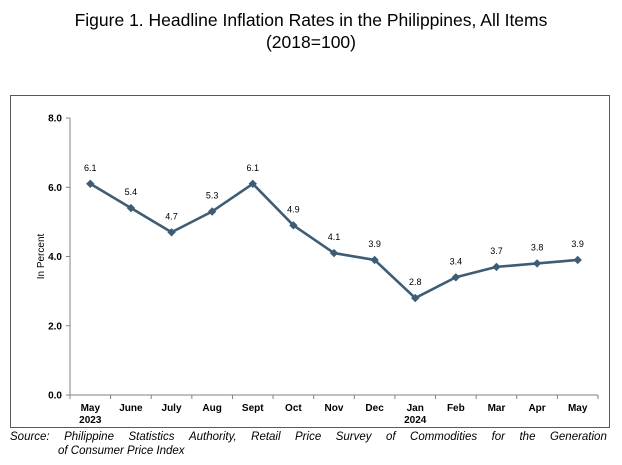 Image resolution: width=622 pixels, height=465 pixels. Describe the element at coordinates (55, 396) in the screenshot. I see `y-tick-label: 0.0` at that location.